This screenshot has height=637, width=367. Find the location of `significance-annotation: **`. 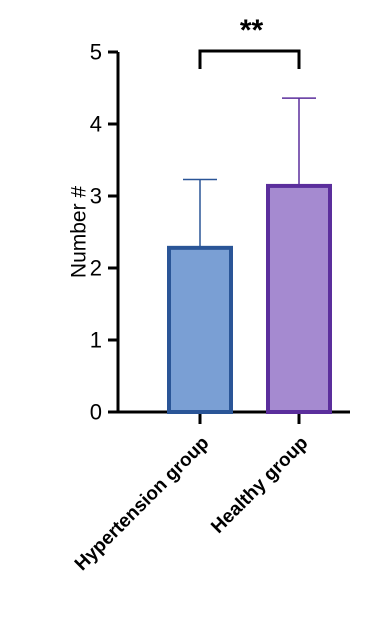

significance-annotation: ** is located at coordinates (249, 41).